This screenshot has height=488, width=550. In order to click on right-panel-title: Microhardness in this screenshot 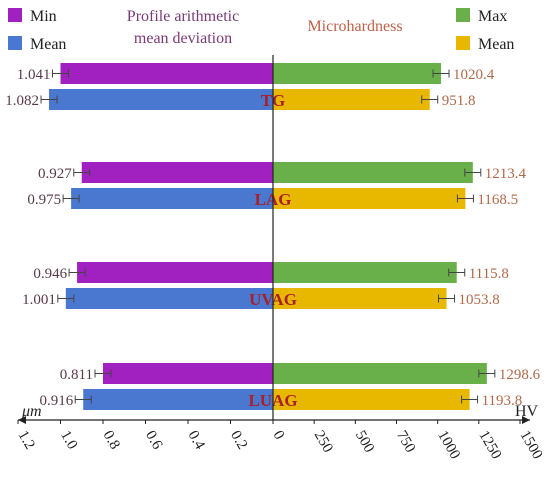, I will do `click(354, 26)`.